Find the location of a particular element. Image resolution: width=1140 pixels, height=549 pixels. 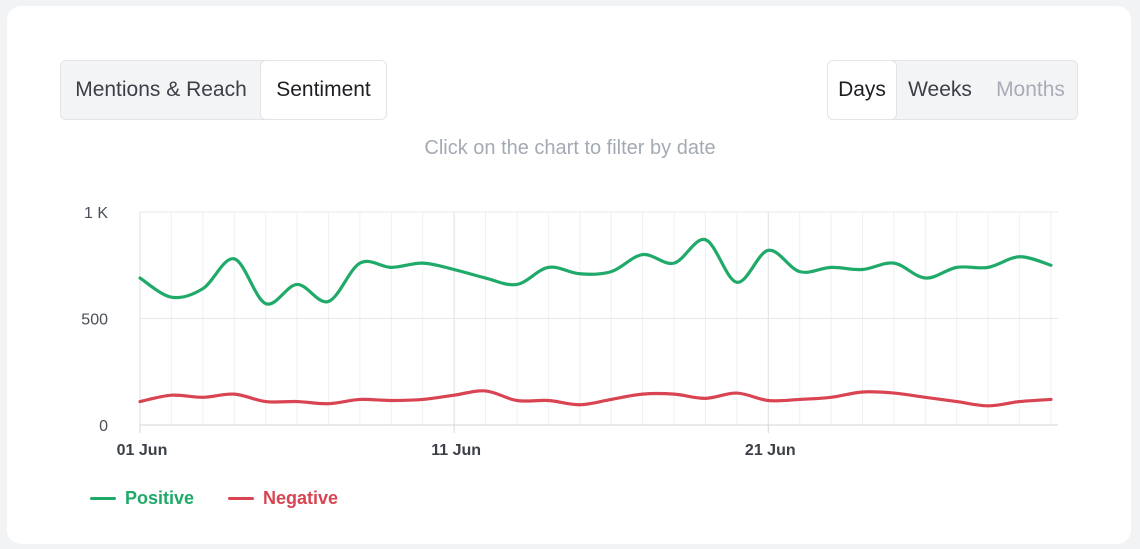

series-line-negative is located at coordinates (595, 398).